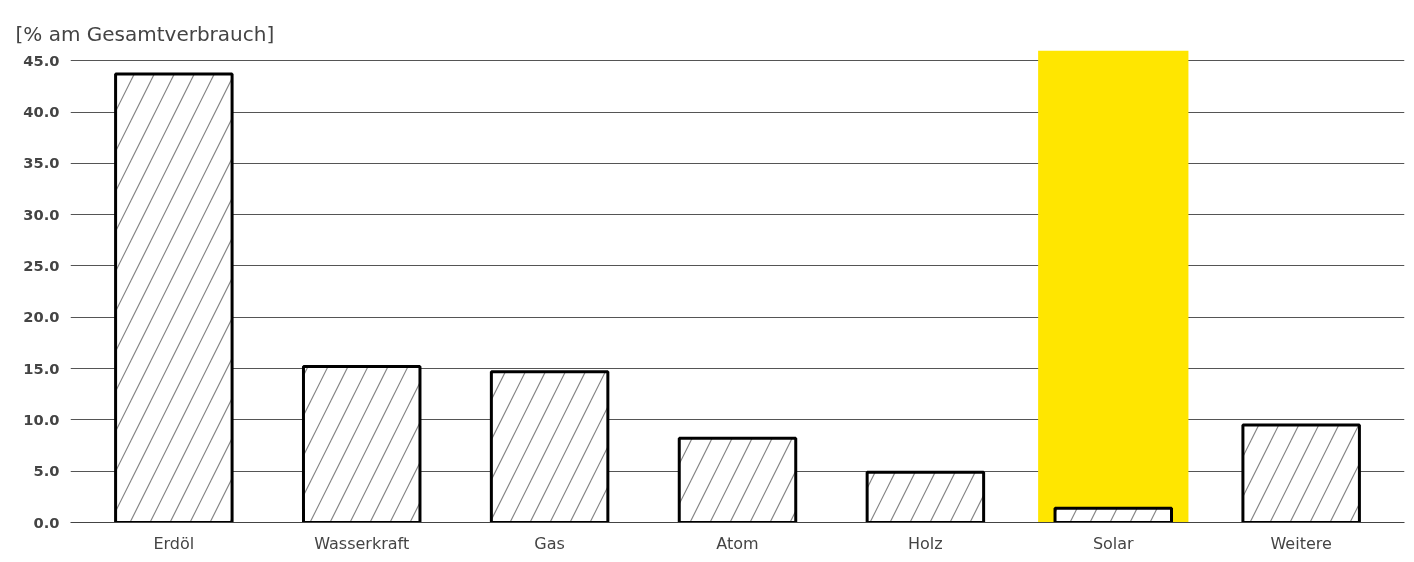 This screenshot has height=562, width=1414. What do you see at coordinates (41, 60) in the screenshot?
I see `y-tick-label: 45.0` at bounding box center [41, 60].